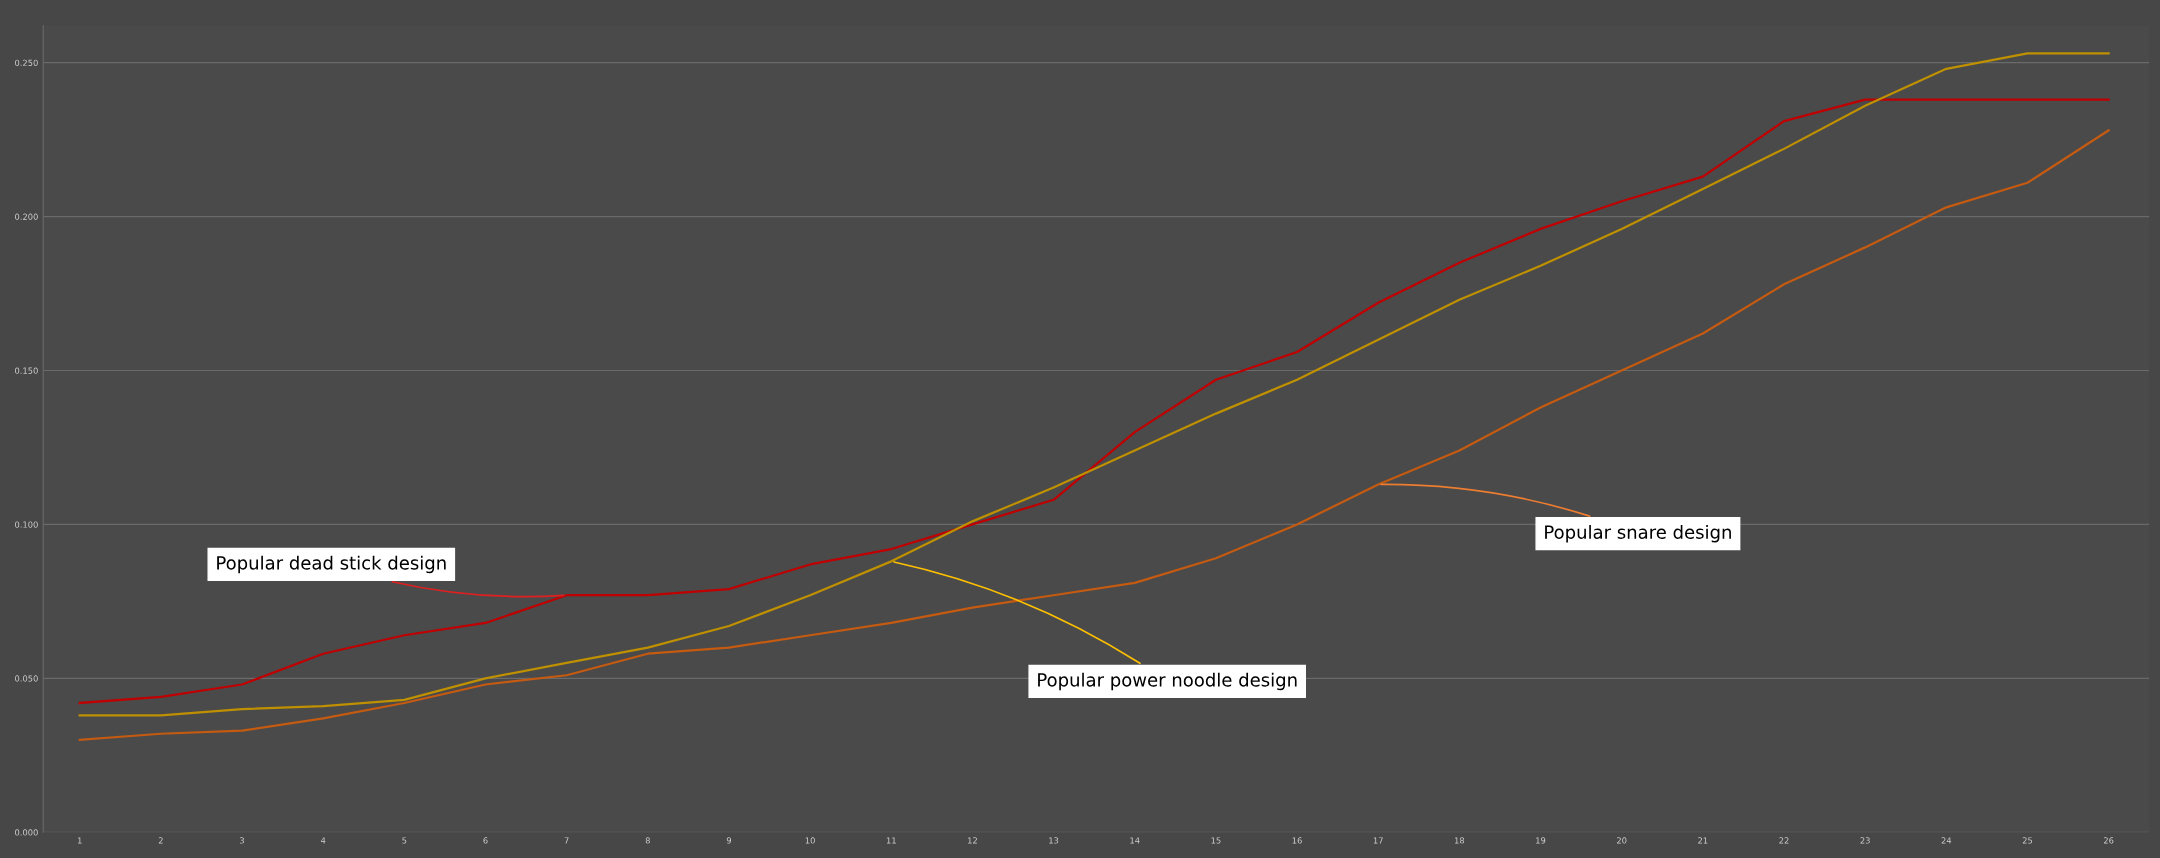 This screenshot has height=858, width=2160. What do you see at coordinates (1865, 840) in the screenshot?
I see `x-tick-label: 23` at bounding box center [1865, 840].